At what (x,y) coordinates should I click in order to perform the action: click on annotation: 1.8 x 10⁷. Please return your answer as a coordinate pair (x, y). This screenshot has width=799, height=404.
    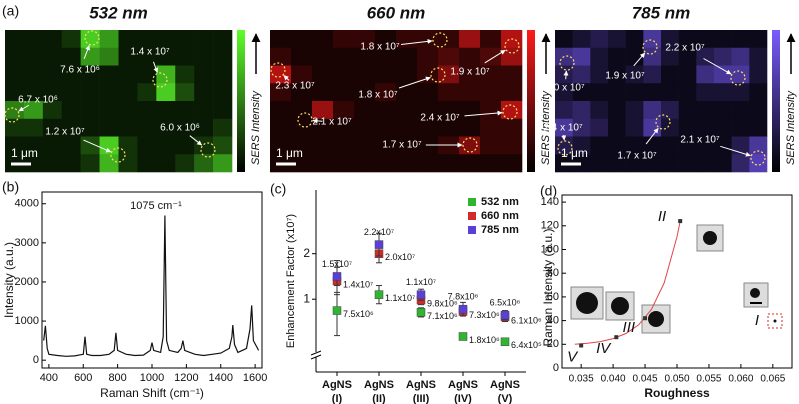
    Looking at the image, I should click on (380, 47).